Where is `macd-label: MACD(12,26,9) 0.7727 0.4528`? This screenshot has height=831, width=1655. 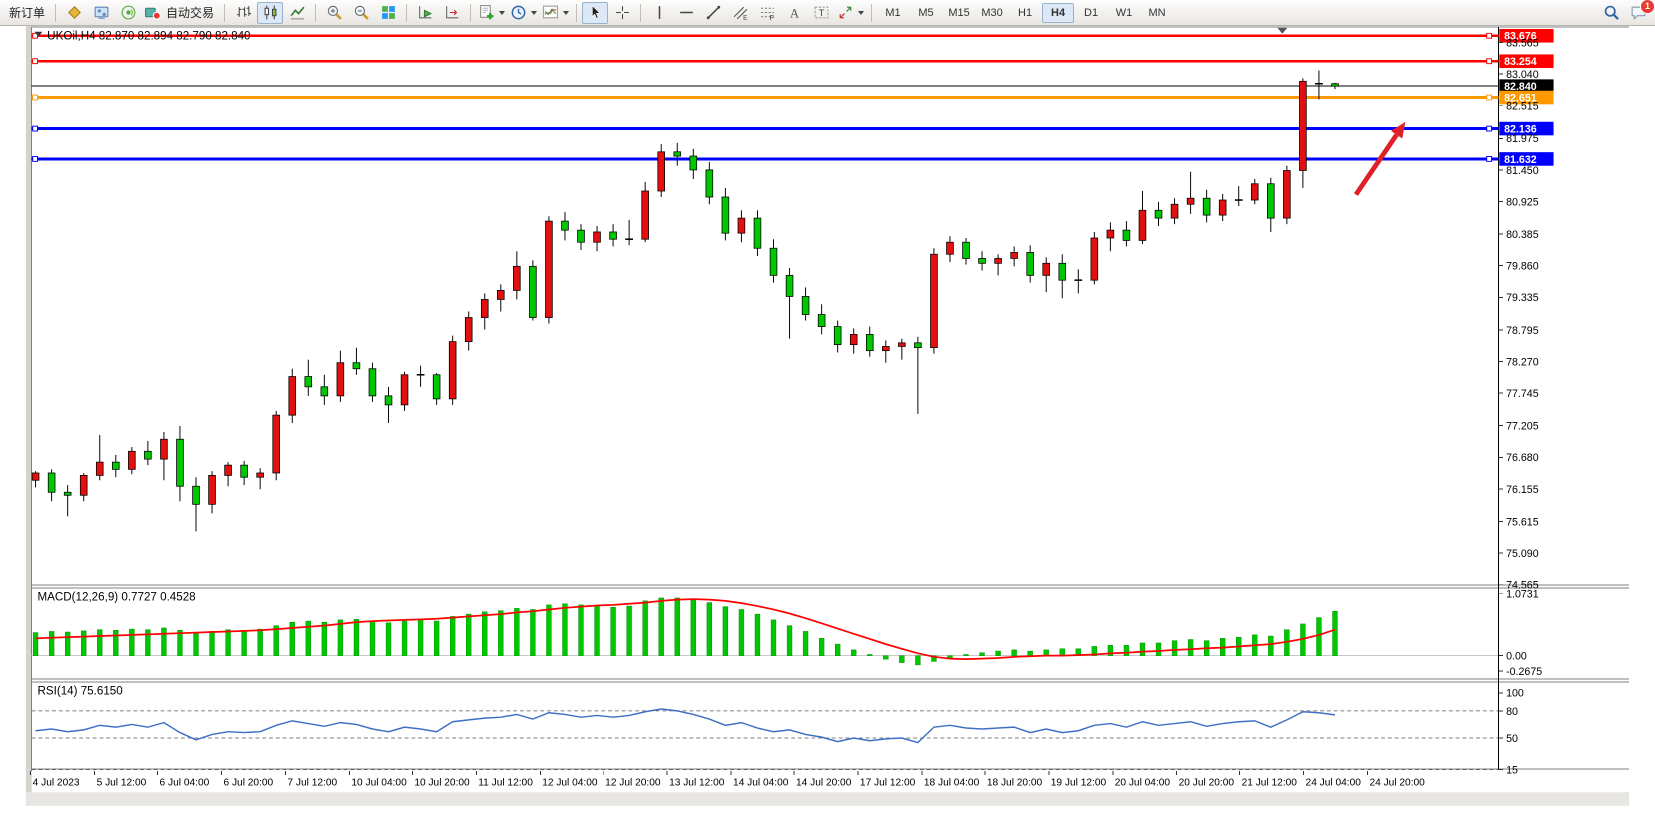
macd-label: MACD(12,26,9) 0.7727 0.4528 is located at coordinates (117, 596).